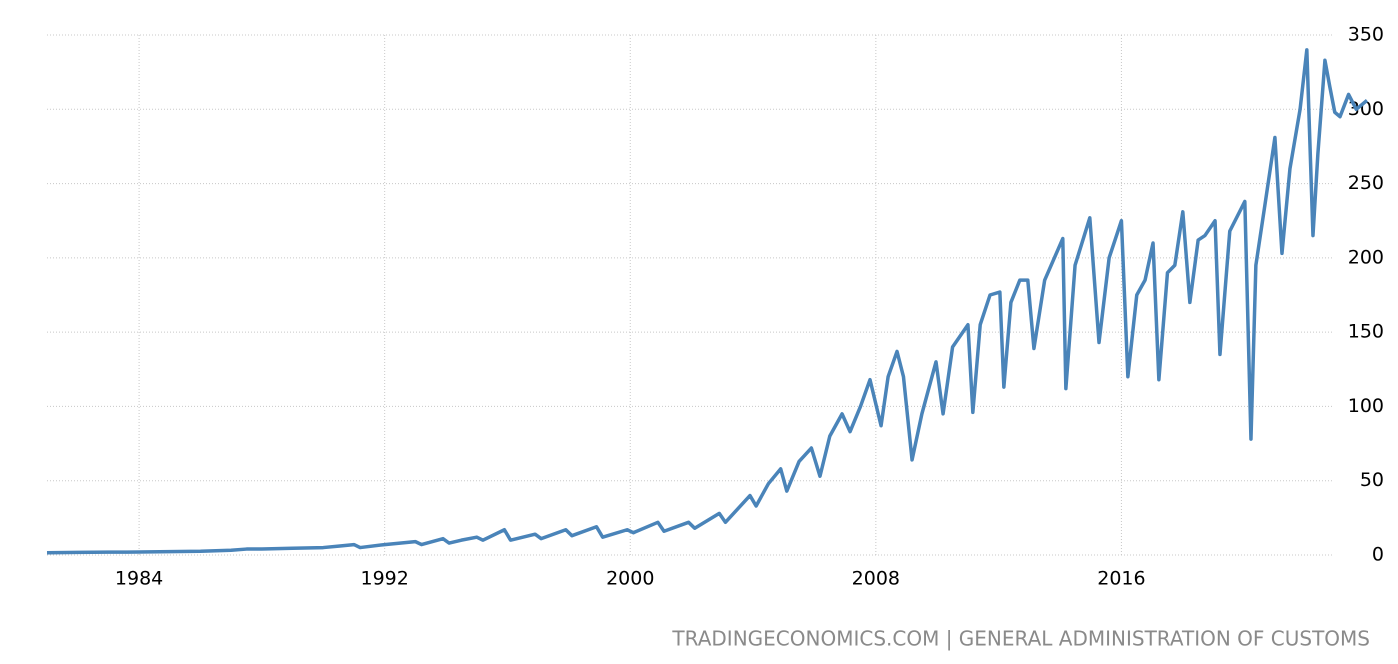 This screenshot has width=1398, height=664. What do you see at coordinates (1366, 109) in the screenshot?
I see `y-tick-label: 300` at bounding box center [1366, 109].